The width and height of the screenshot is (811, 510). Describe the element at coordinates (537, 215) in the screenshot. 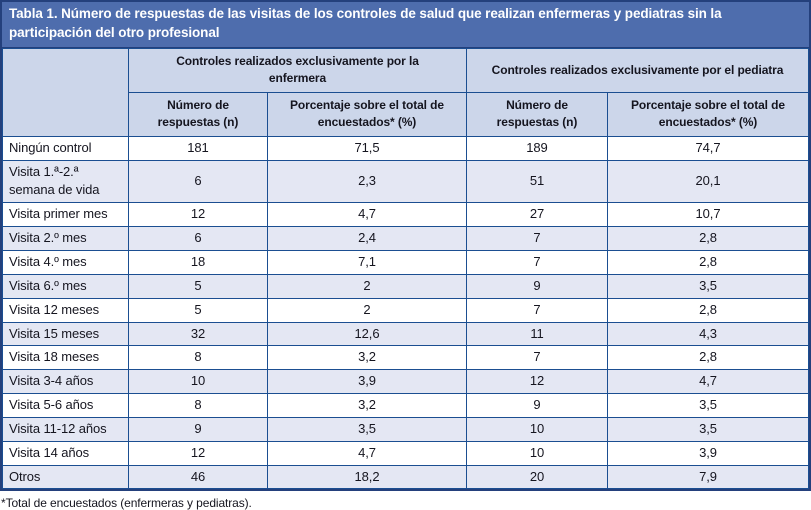

I see `pediatra-n-value: 27` at that location.